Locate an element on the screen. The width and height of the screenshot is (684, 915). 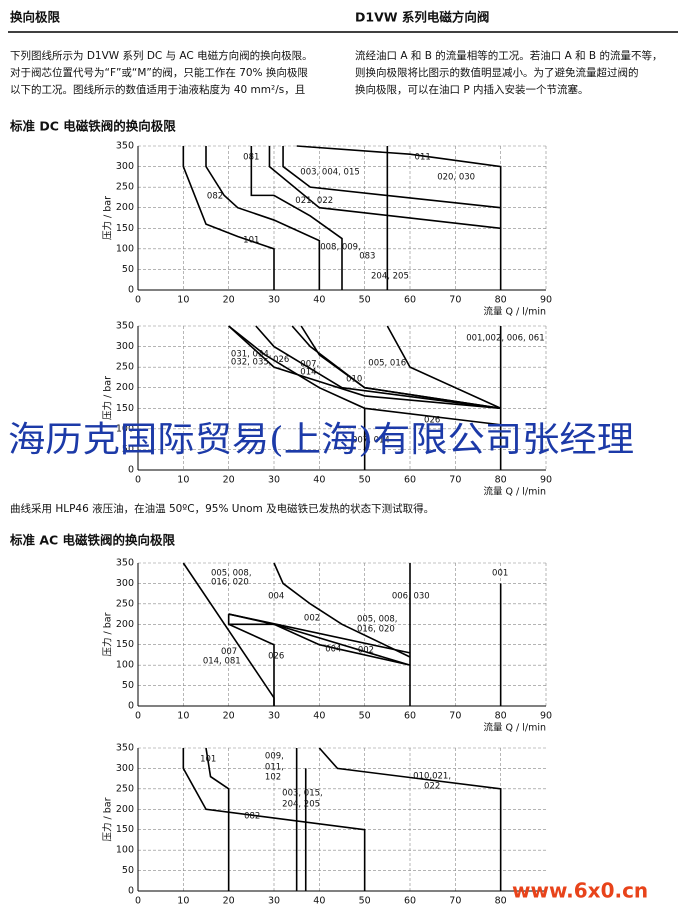
curve-label: 007, is located at coordinates (309, 364).